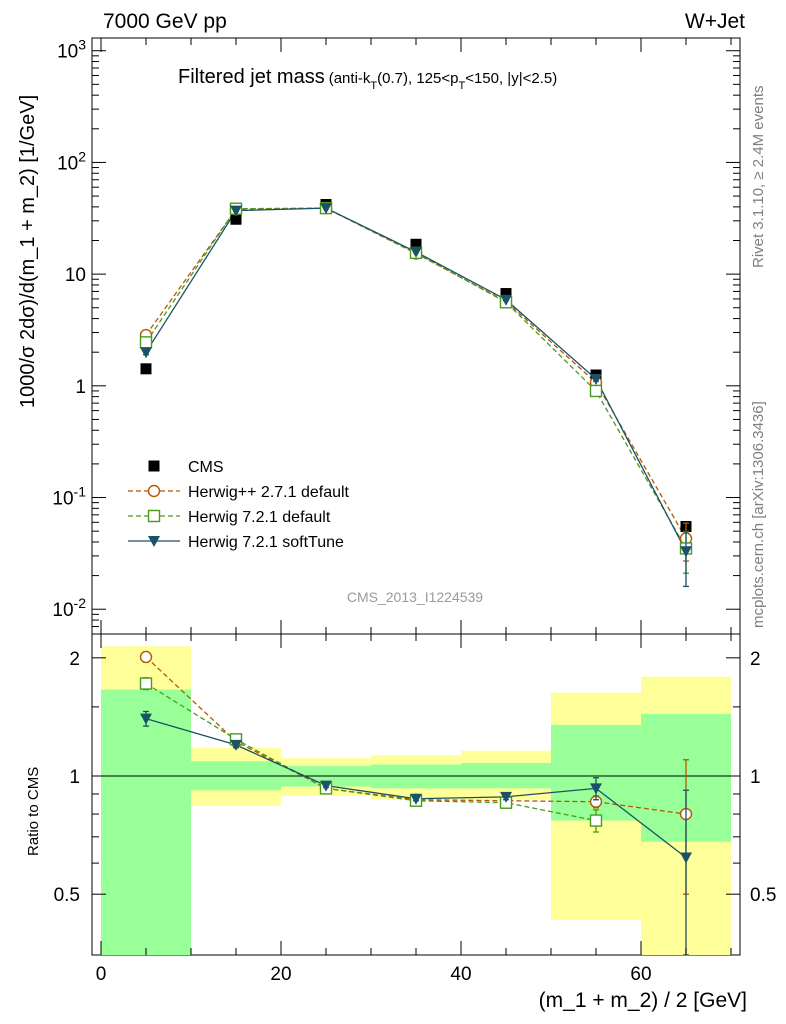 The height and width of the screenshot is (1024, 786). I want to click on ratio-y-tick-label-right: 0.5, so click(763, 895).